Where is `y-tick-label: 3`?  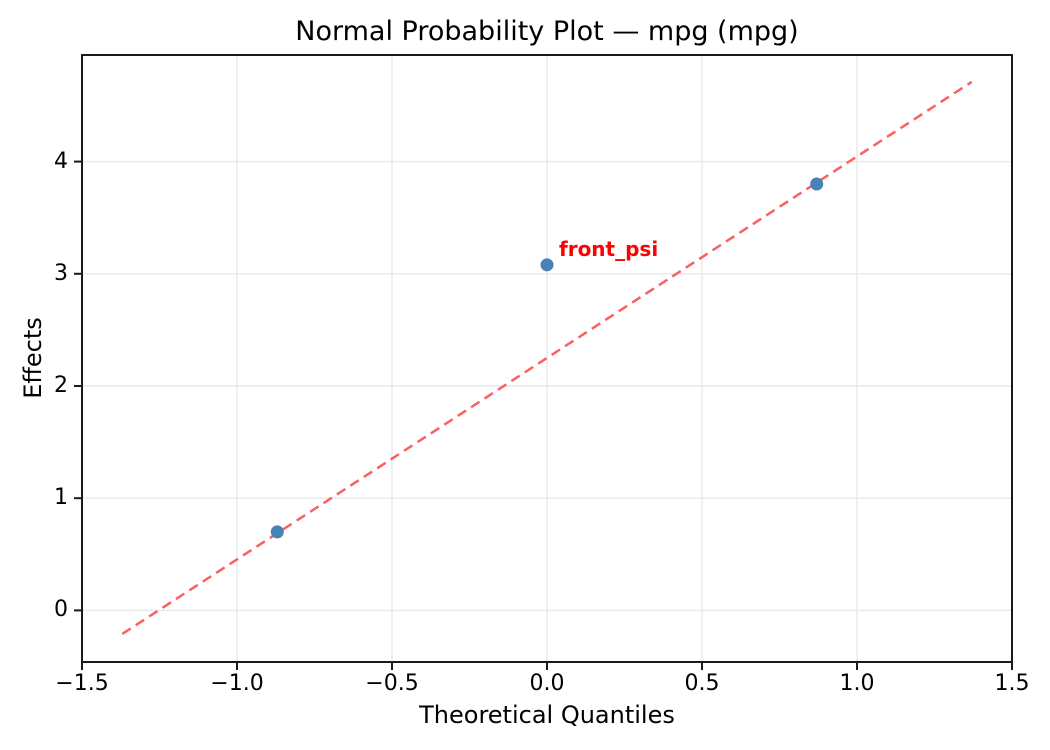
y-tick-label: 3 is located at coordinates (61, 273).